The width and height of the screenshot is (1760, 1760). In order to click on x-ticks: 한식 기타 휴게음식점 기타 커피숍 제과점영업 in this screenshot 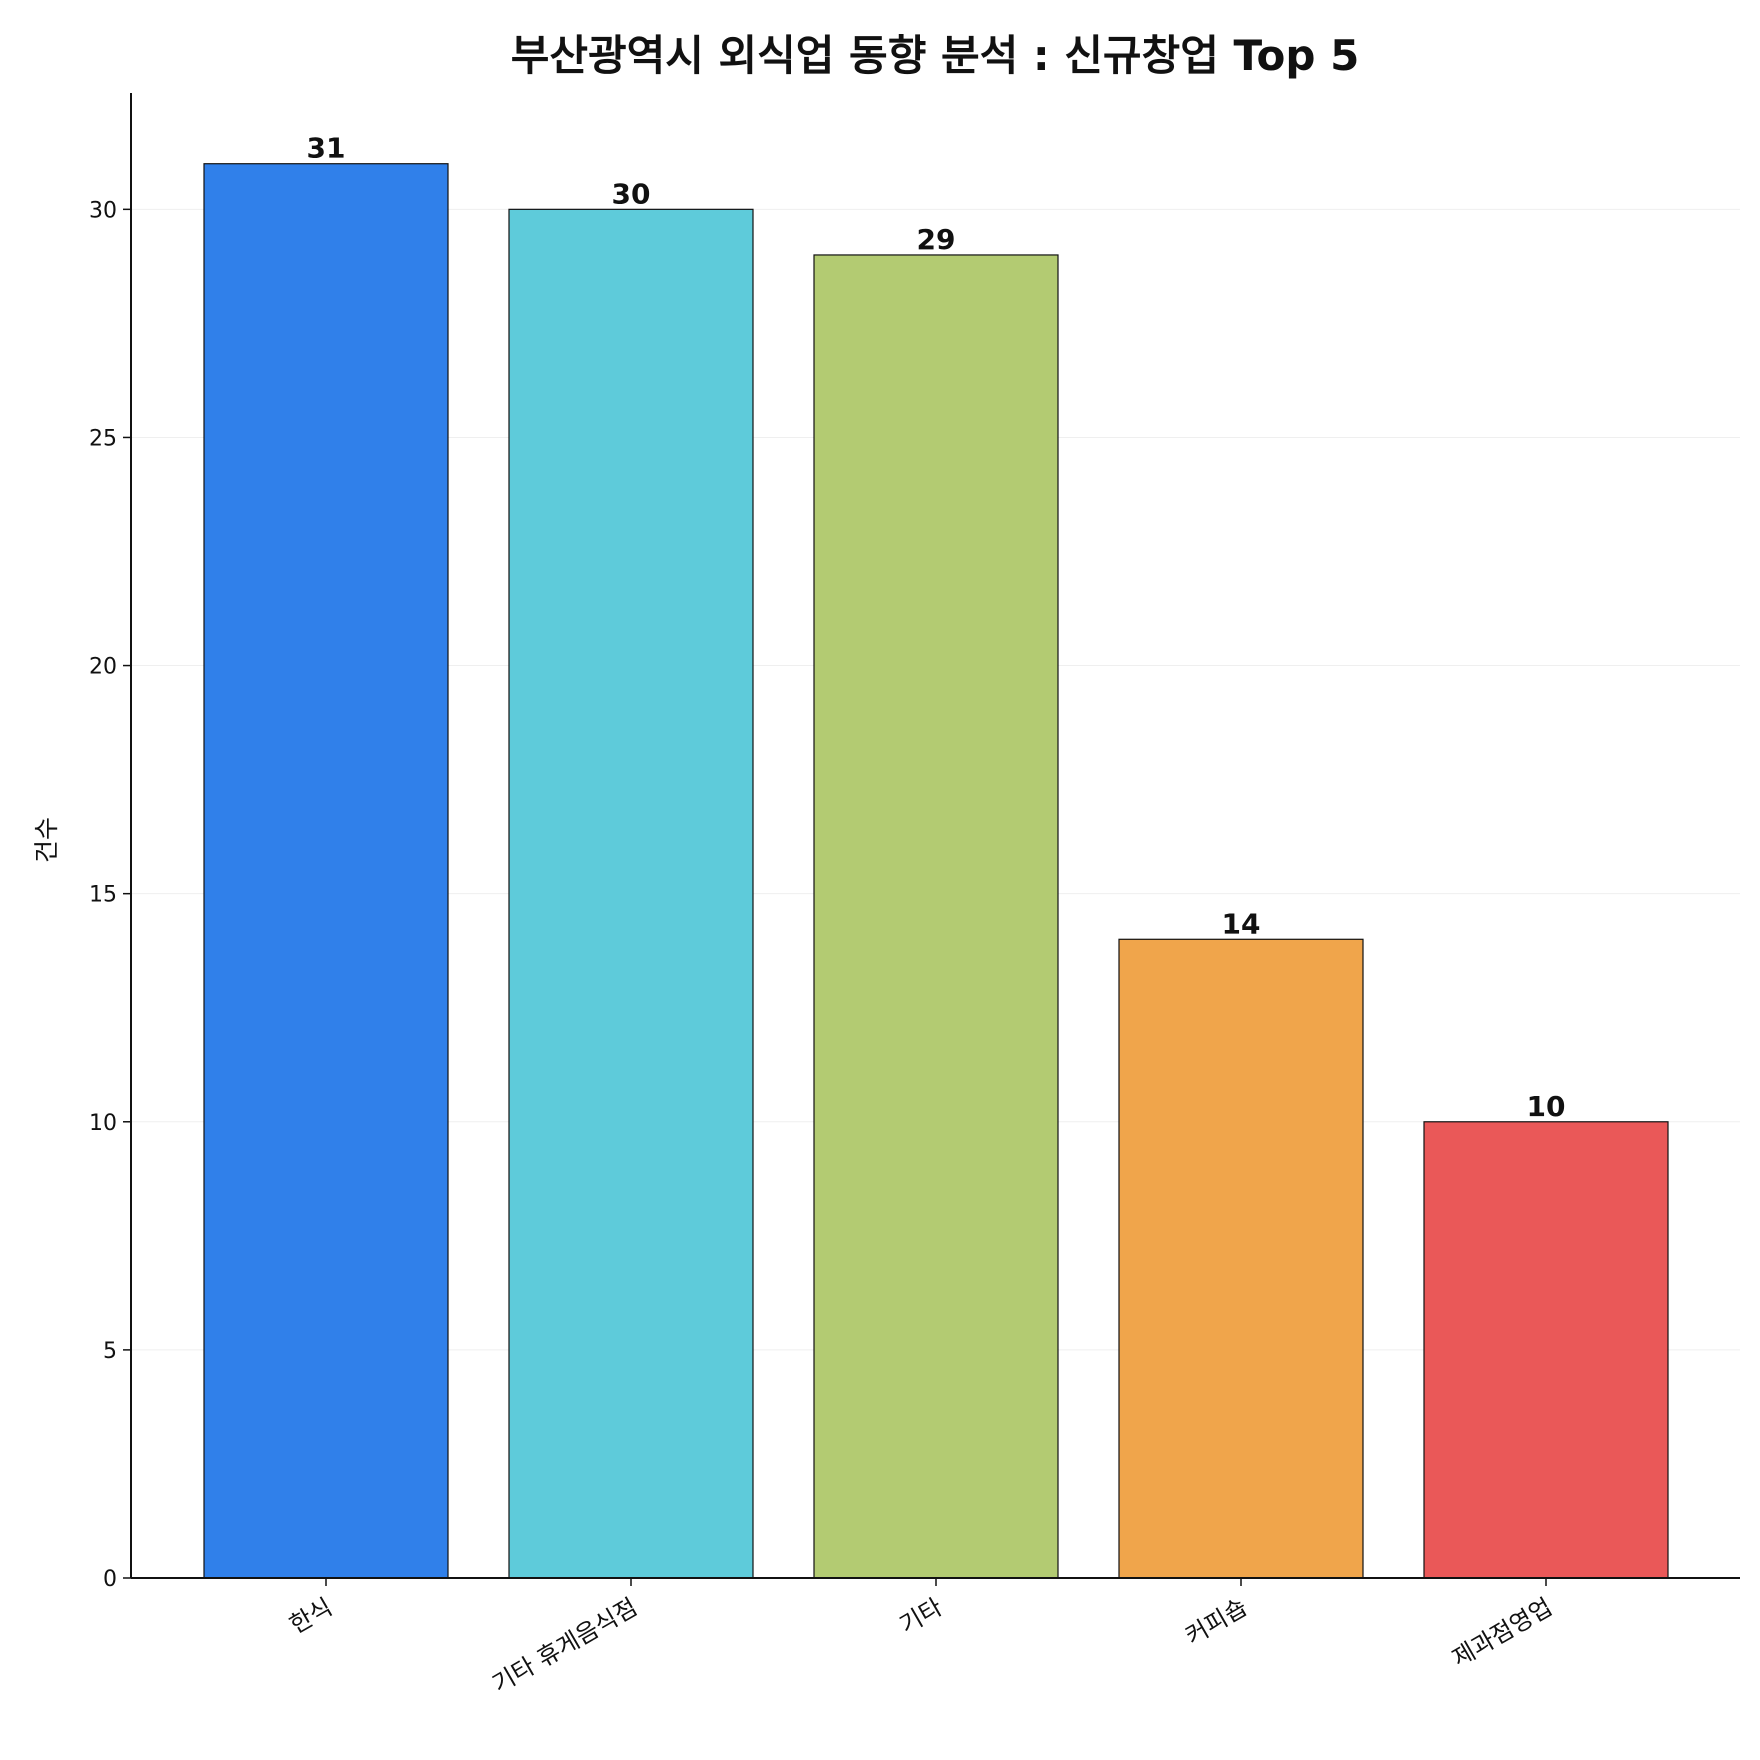, I will do `click(921, 1638)`.